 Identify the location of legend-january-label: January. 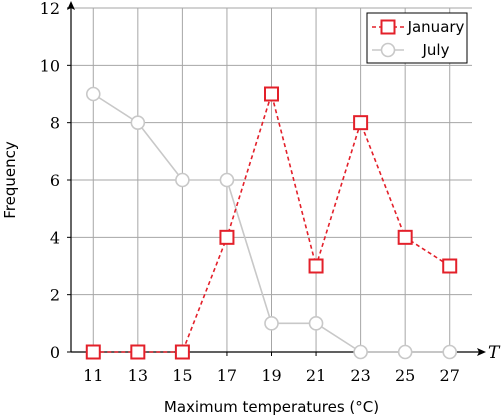
(436, 27).